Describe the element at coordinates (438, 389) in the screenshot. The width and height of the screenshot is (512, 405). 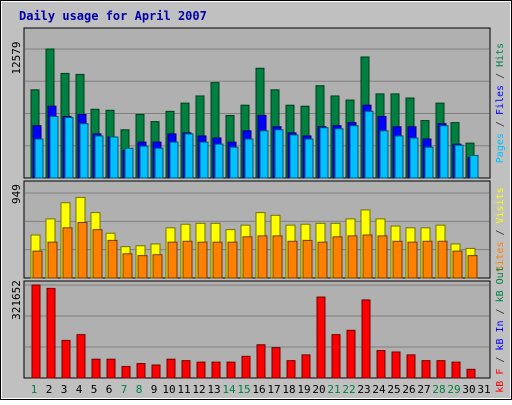
I see `x-tick-label: 28` at that location.